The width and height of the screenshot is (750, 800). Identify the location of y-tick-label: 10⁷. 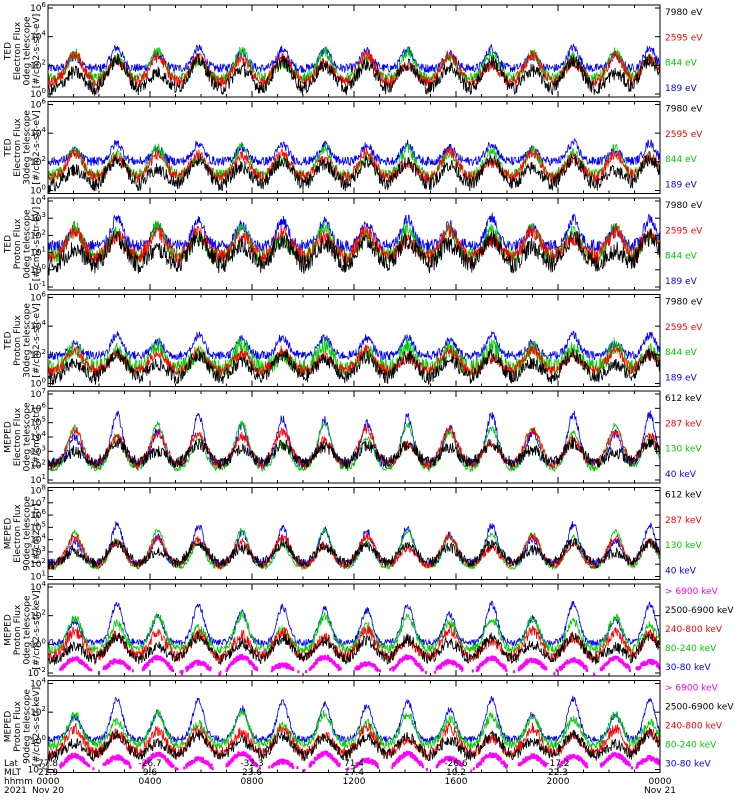
(38, 502).